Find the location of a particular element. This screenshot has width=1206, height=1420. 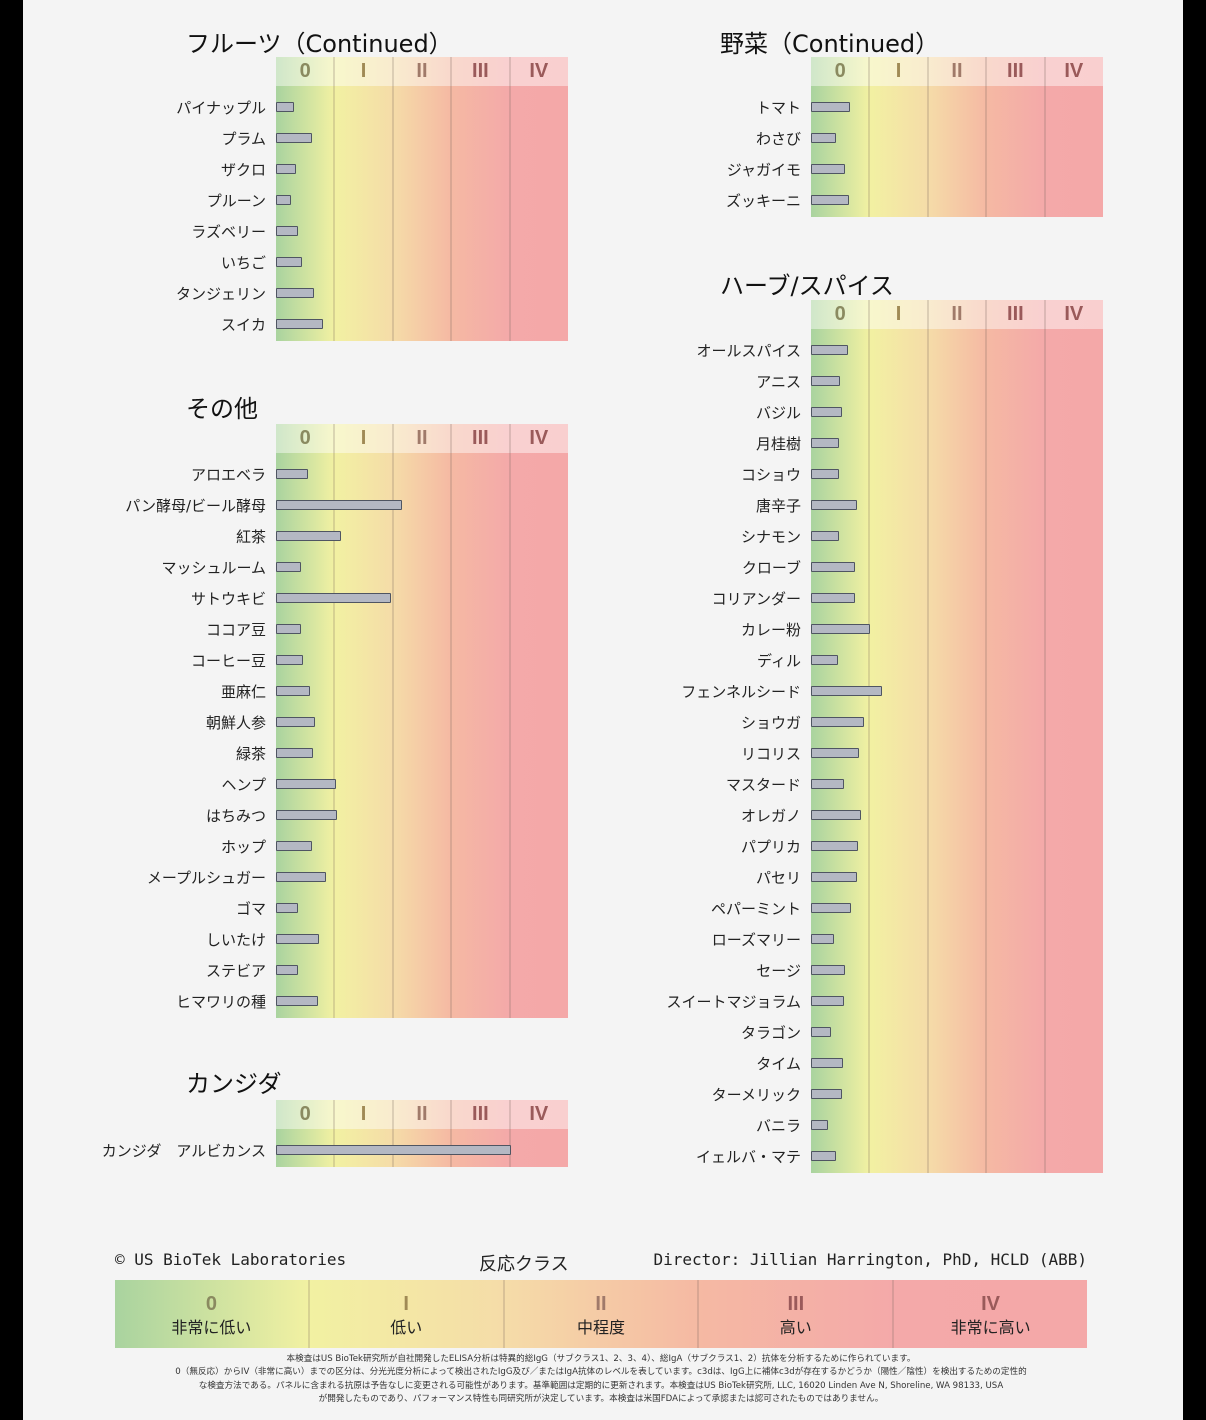

category-label: カンジダ アルビカンス is located at coordinates (183, 1151).